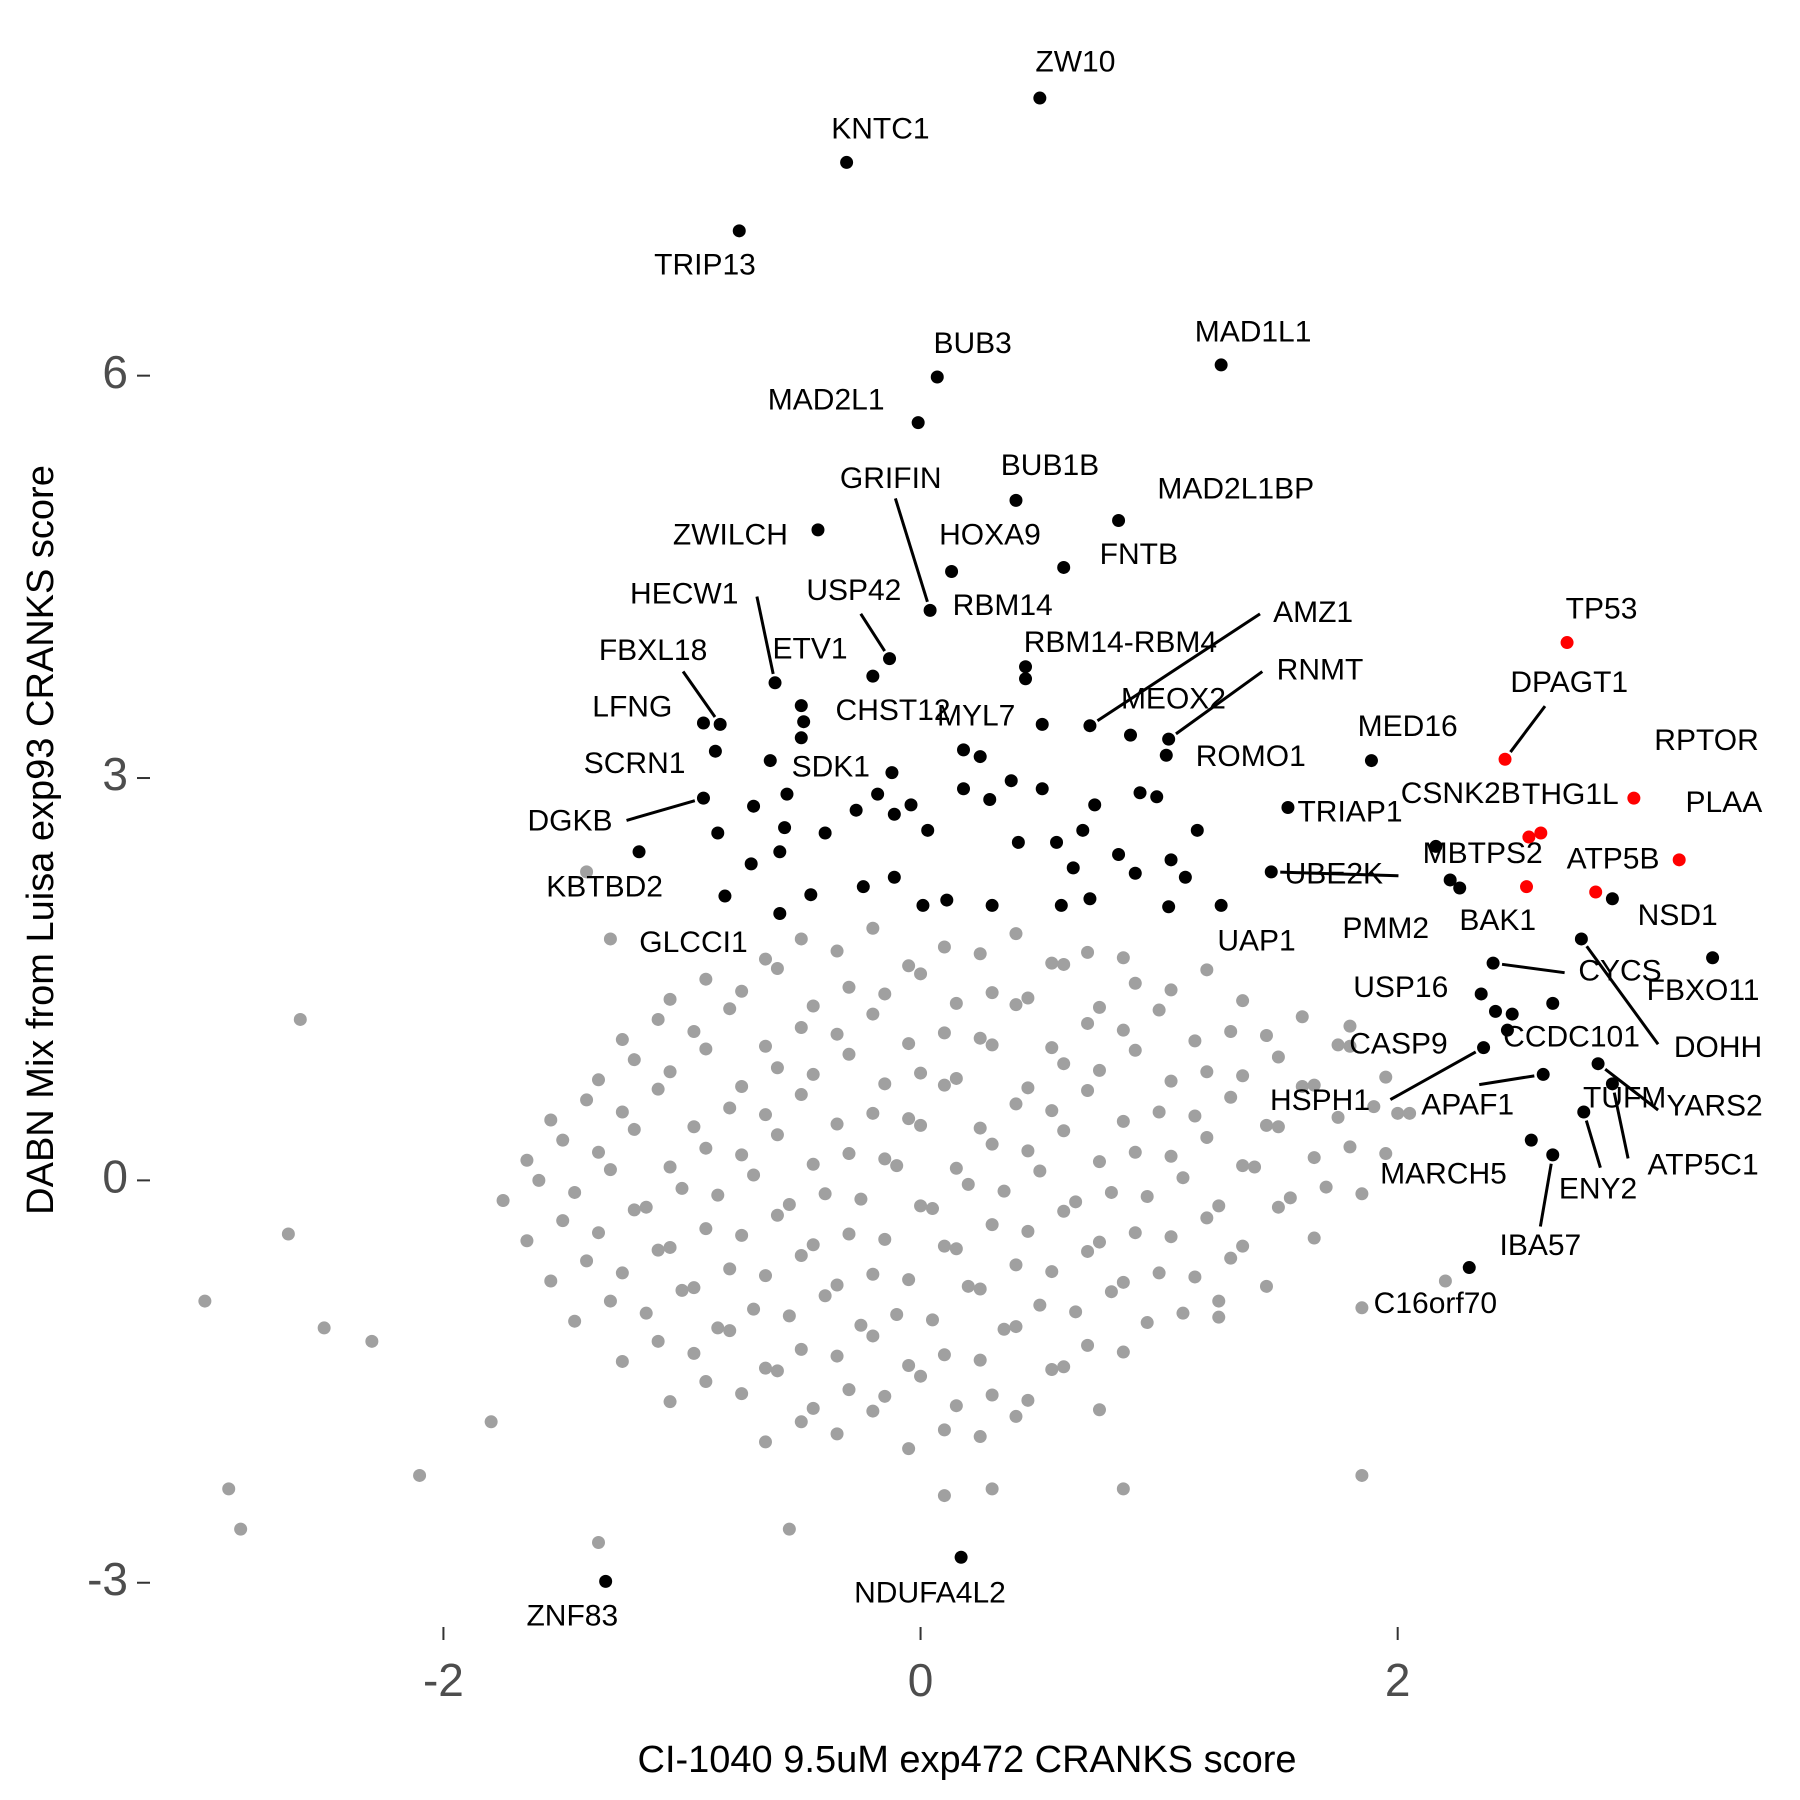 Image resolution: width=1800 pixels, height=1800 pixels. What do you see at coordinates (921, 1680) in the screenshot?
I see `x-tick-label: 0` at bounding box center [921, 1680].